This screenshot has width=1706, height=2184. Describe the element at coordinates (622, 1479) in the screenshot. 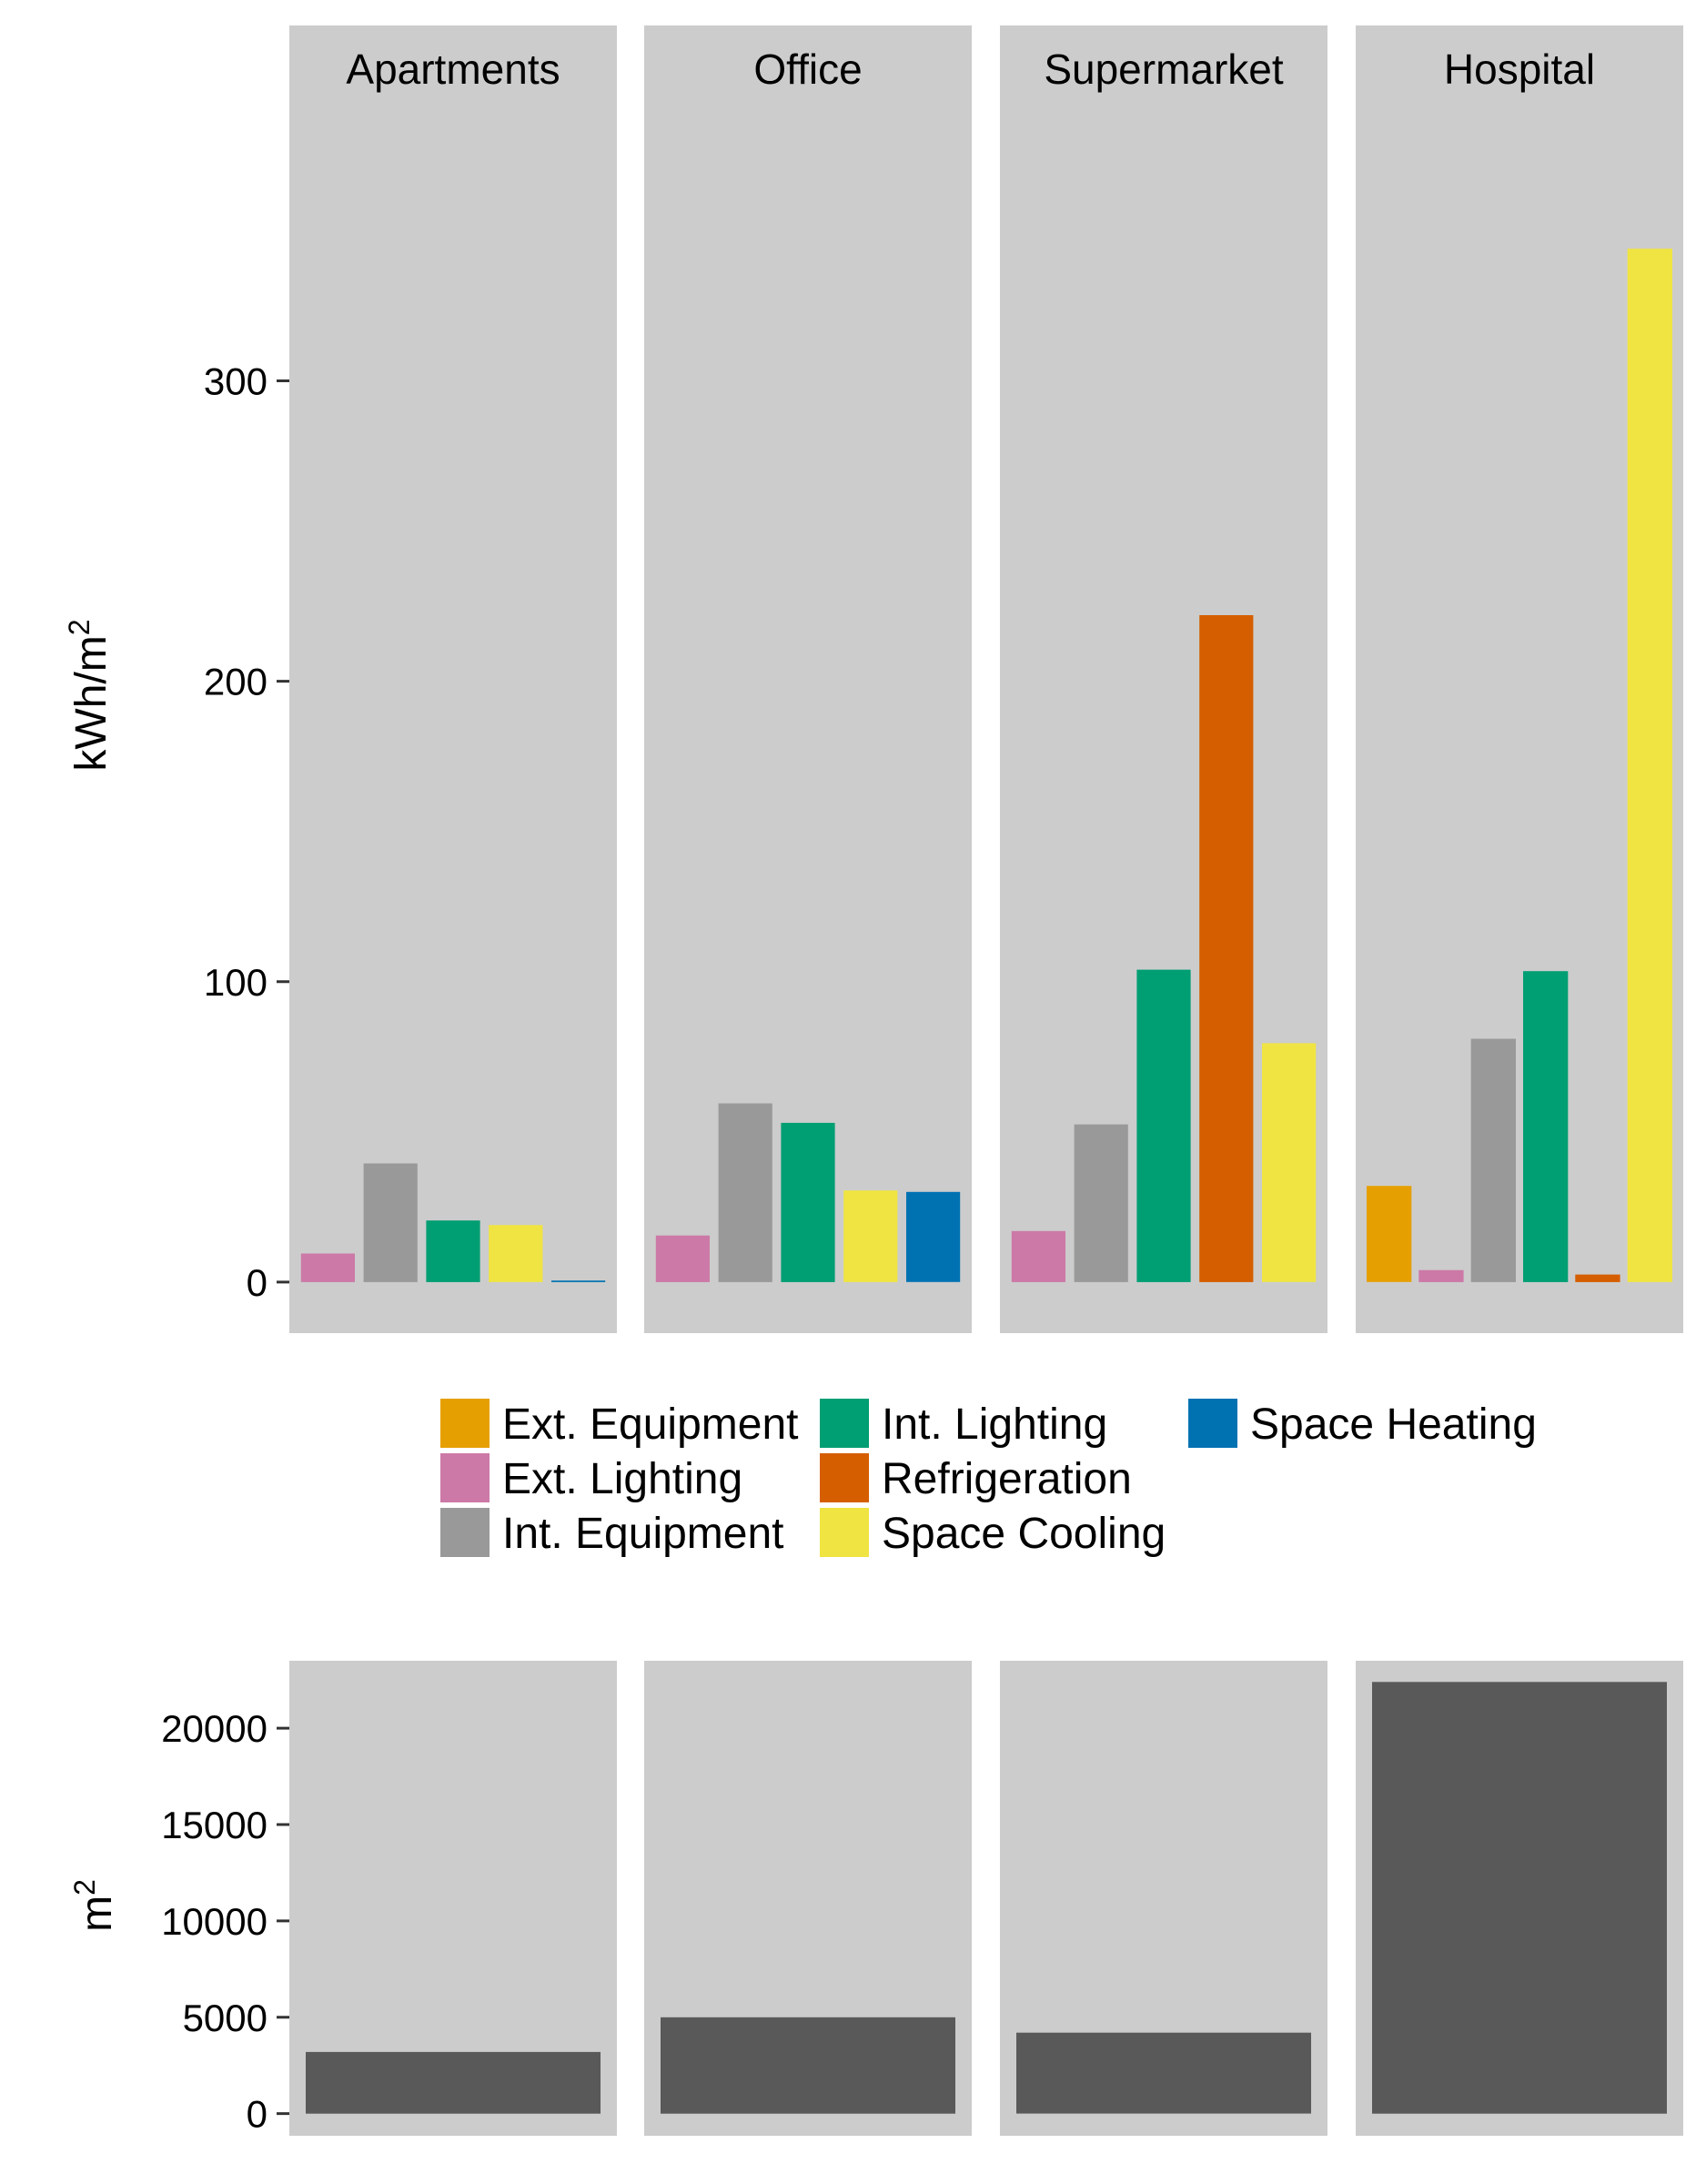

I see `legend-label-ext-lighting: Ext. Lighting` at that location.